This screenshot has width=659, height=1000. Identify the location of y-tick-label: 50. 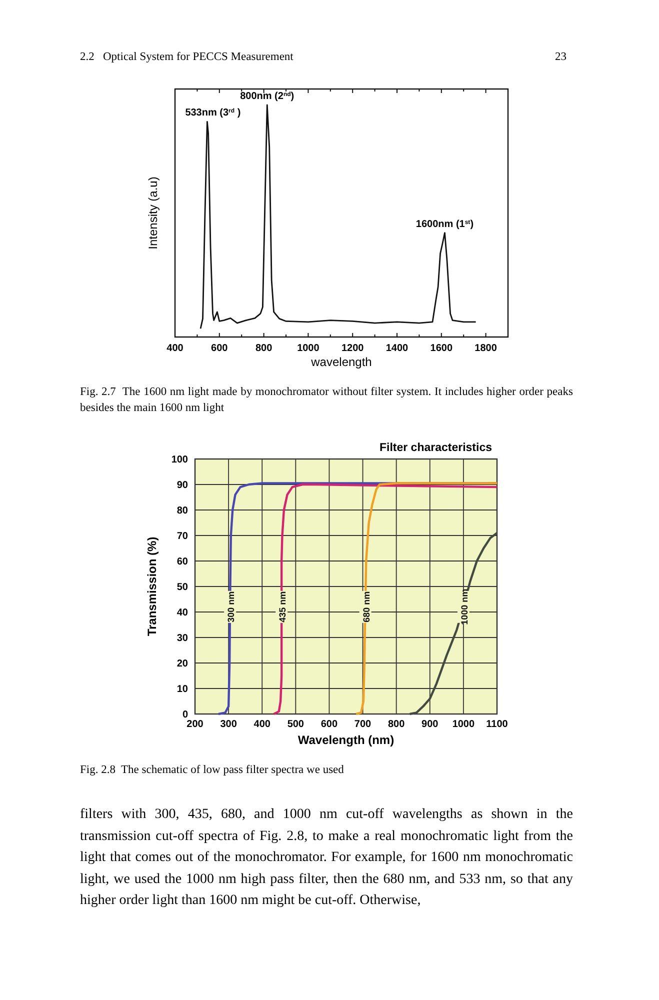
(182, 587).